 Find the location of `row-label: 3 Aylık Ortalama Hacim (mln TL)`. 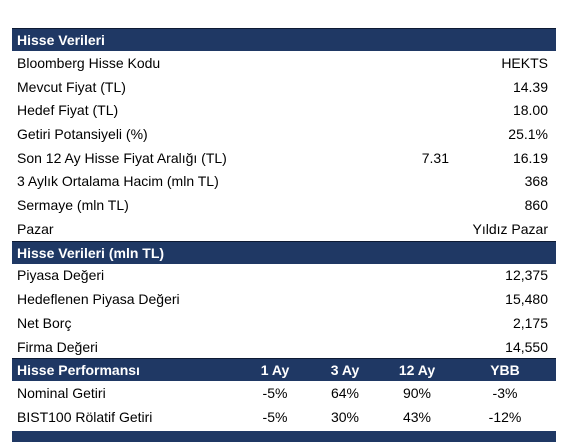

row-label: 3 Aylık Ortalama Hacim (mln TL) is located at coordinates (118, 181).